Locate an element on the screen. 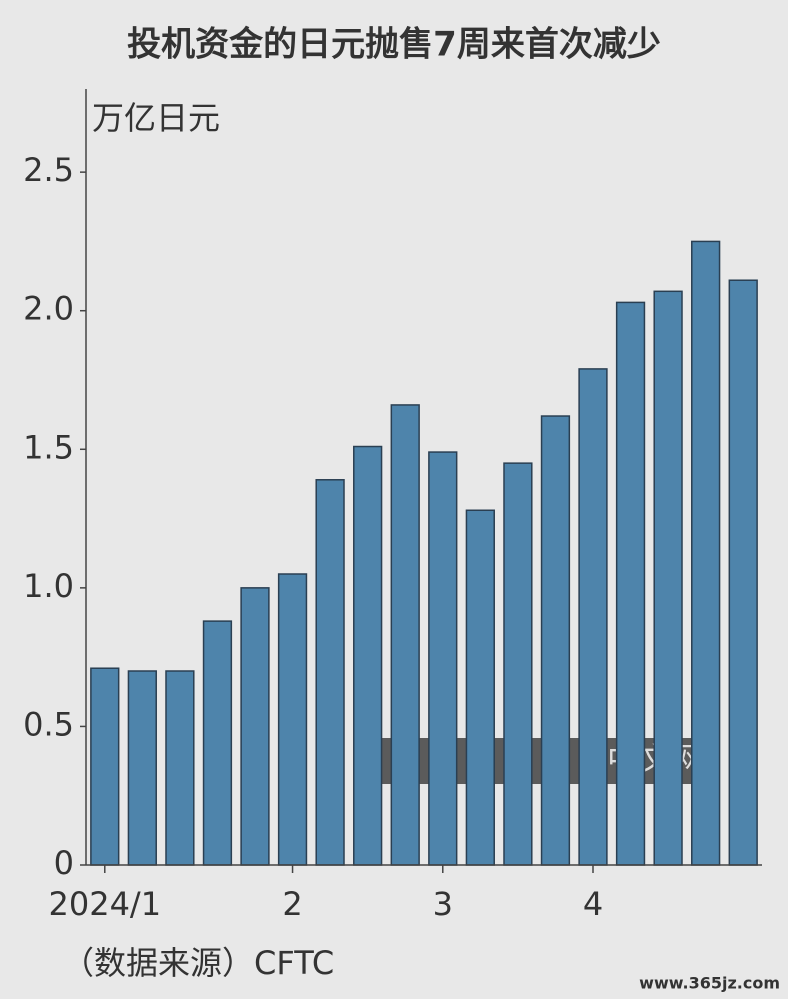  y-axis-label: 万亿日元 is located at coordinates (156, 118).